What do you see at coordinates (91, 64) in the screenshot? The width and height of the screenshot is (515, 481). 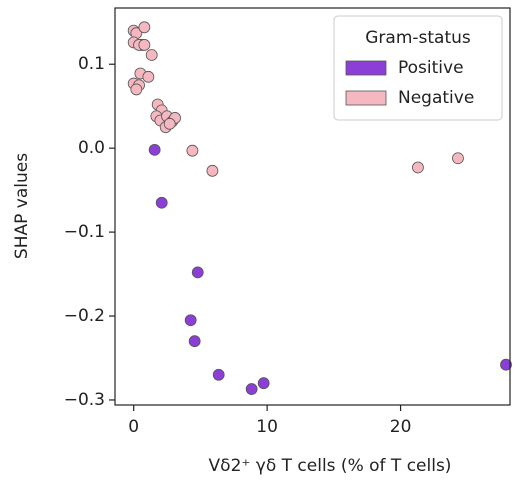 I see `y-tick-label: 0.1` at bounding box center [91, 64].